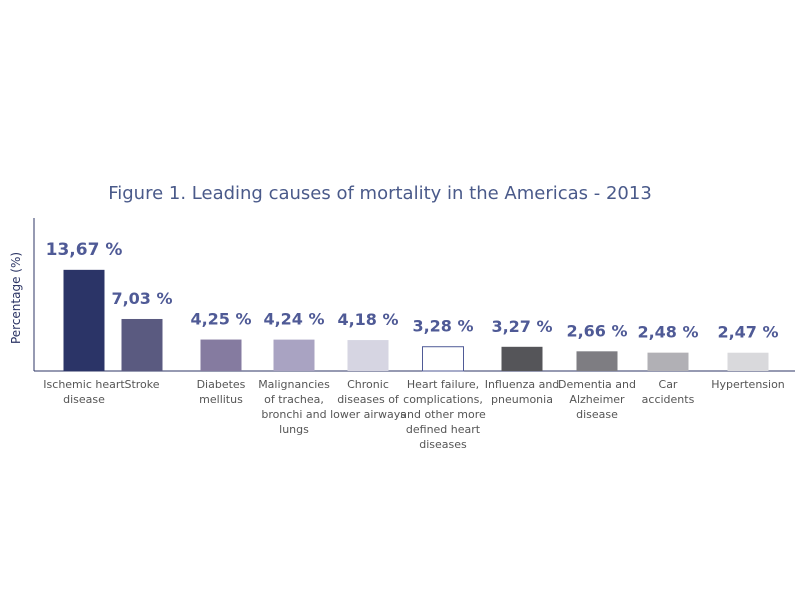 The image size is (800, 600). What do you see at coordinates (668, 392) in the screenshot?
I see `category-label-8: Car accidents` at bounding box center [668, 392].